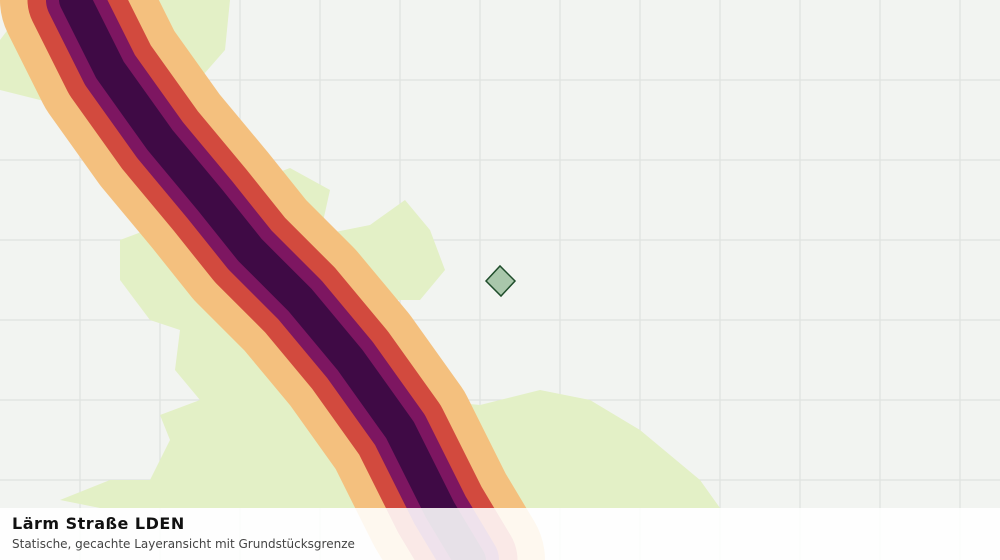 The width and height of the screenshot is (1000, 560). Describe the element at coordinates (500, 281) in the screenshot. I see `parcel-boundary` at that location.